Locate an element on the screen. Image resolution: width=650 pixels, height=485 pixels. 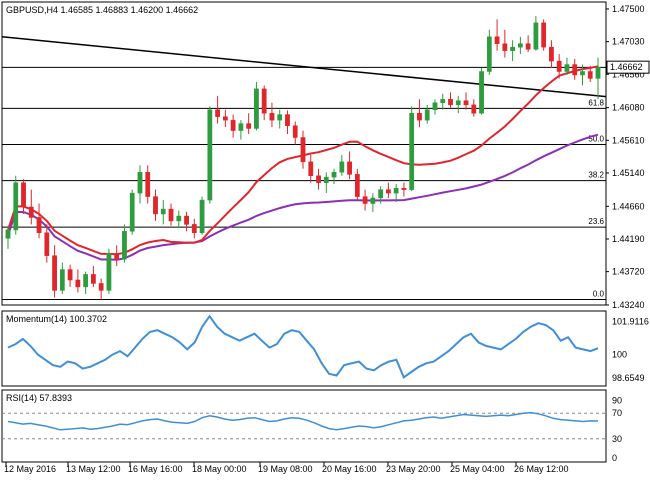
x-tick-label: 19 May 08:00 is located at coordinates (285, 469).